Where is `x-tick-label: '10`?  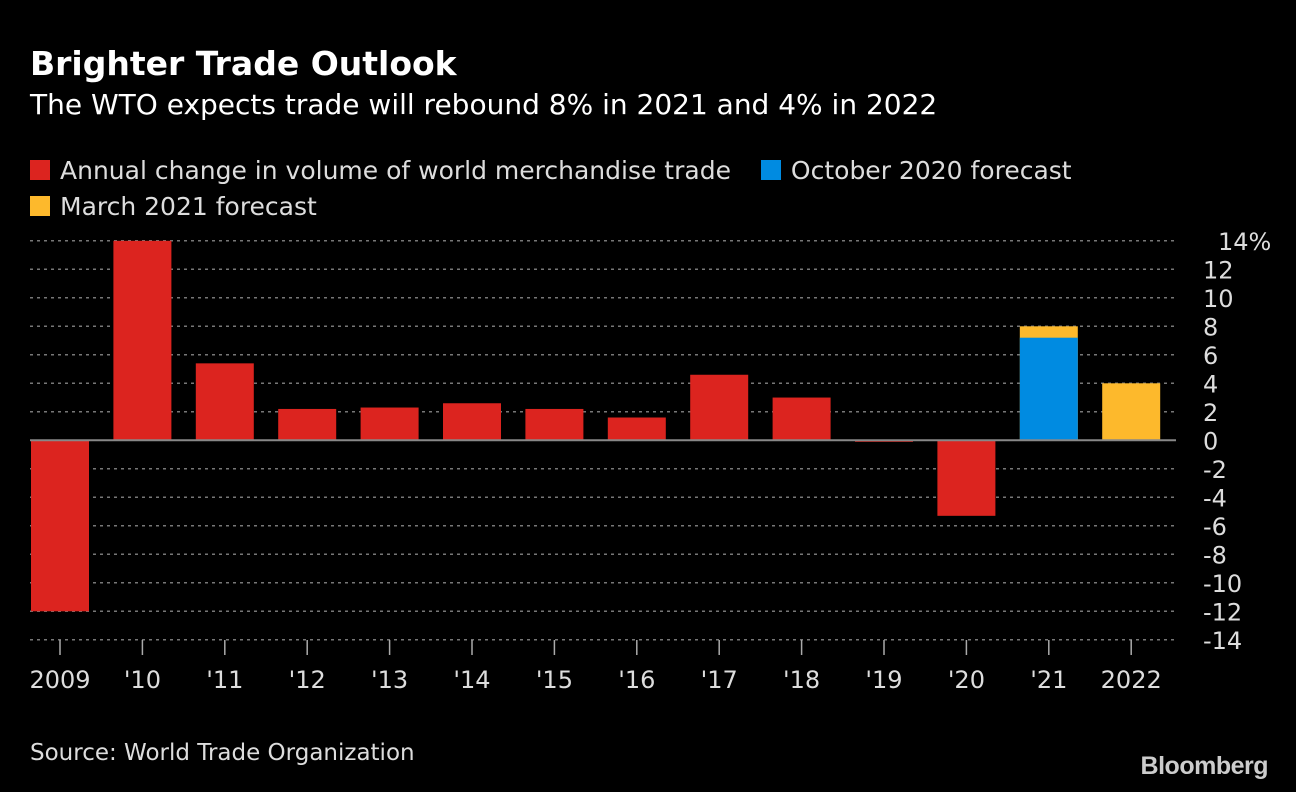 x-tick-label: '10 is located at coordinates (142, 680).